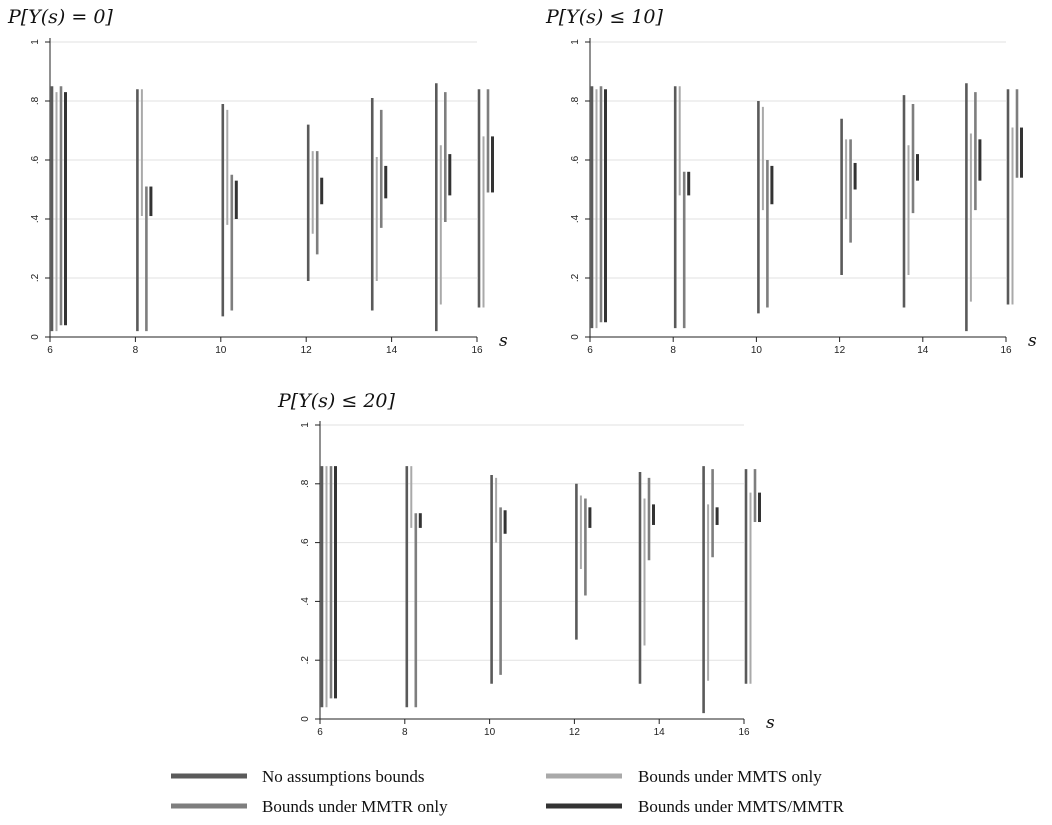 The image size is (1052, 825). I want to click on panel-title: P[Y(s) = 0], so click(60, 17).